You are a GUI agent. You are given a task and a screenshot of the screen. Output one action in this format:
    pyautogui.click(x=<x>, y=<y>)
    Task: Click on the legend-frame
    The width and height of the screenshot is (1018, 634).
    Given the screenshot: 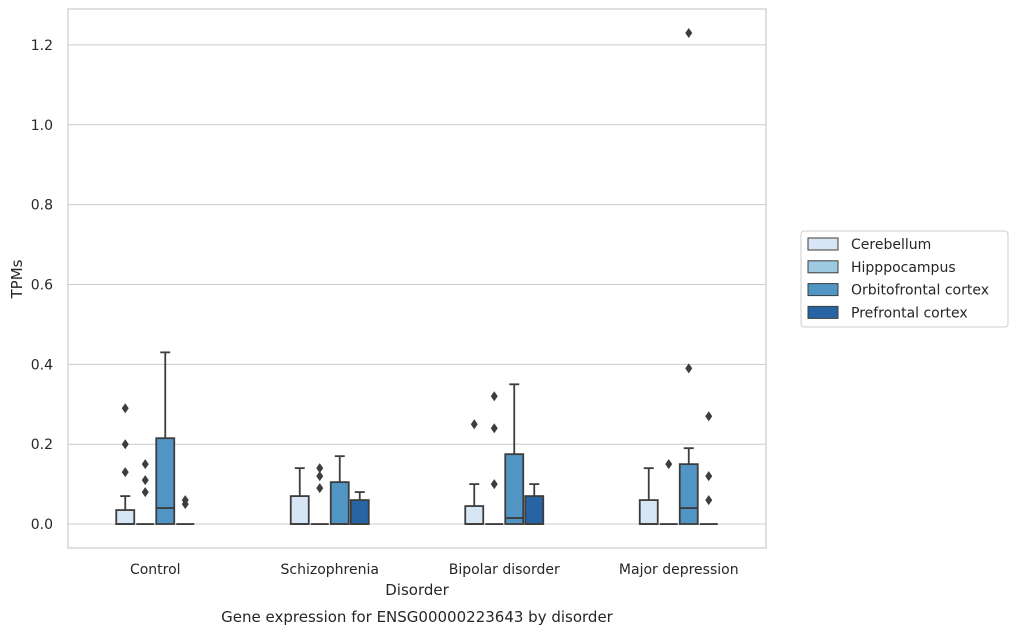 What is the action you would take?
    pyautogui.click(x=904, y=279)
    